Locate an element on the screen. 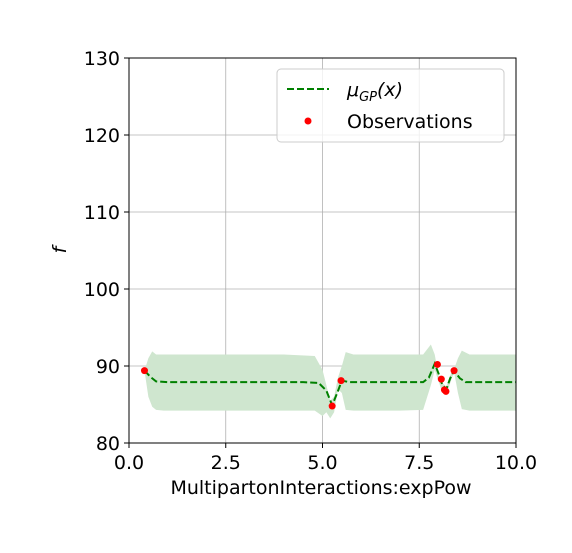 The image size is (572, 553). legend-observations-label: Observations is located at coordinates (410, 122).